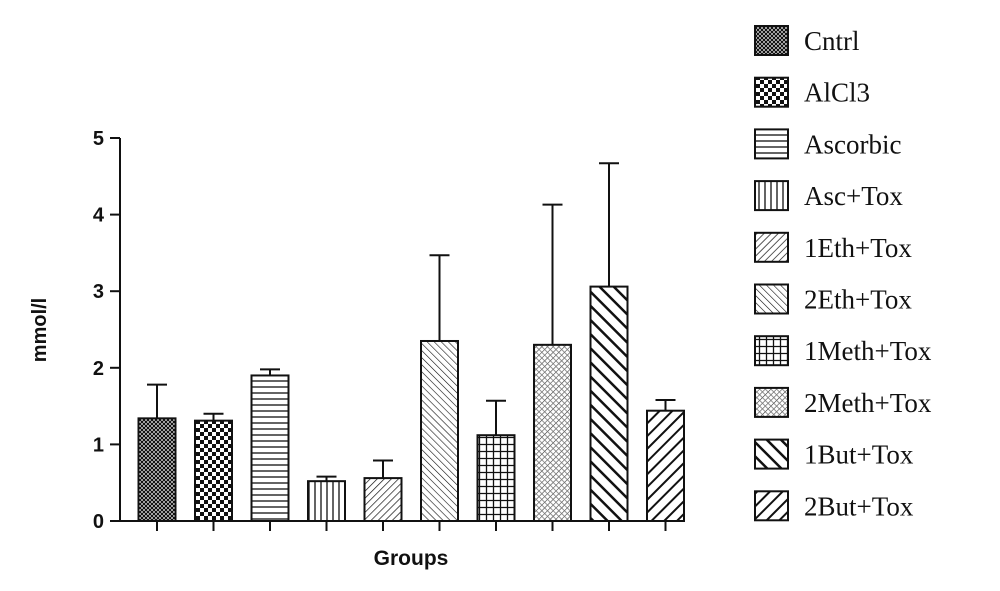 Image resolution: width=1000 pixels, height=591 pixels. I want to click on bar-1but-tox, so click(609, 403).